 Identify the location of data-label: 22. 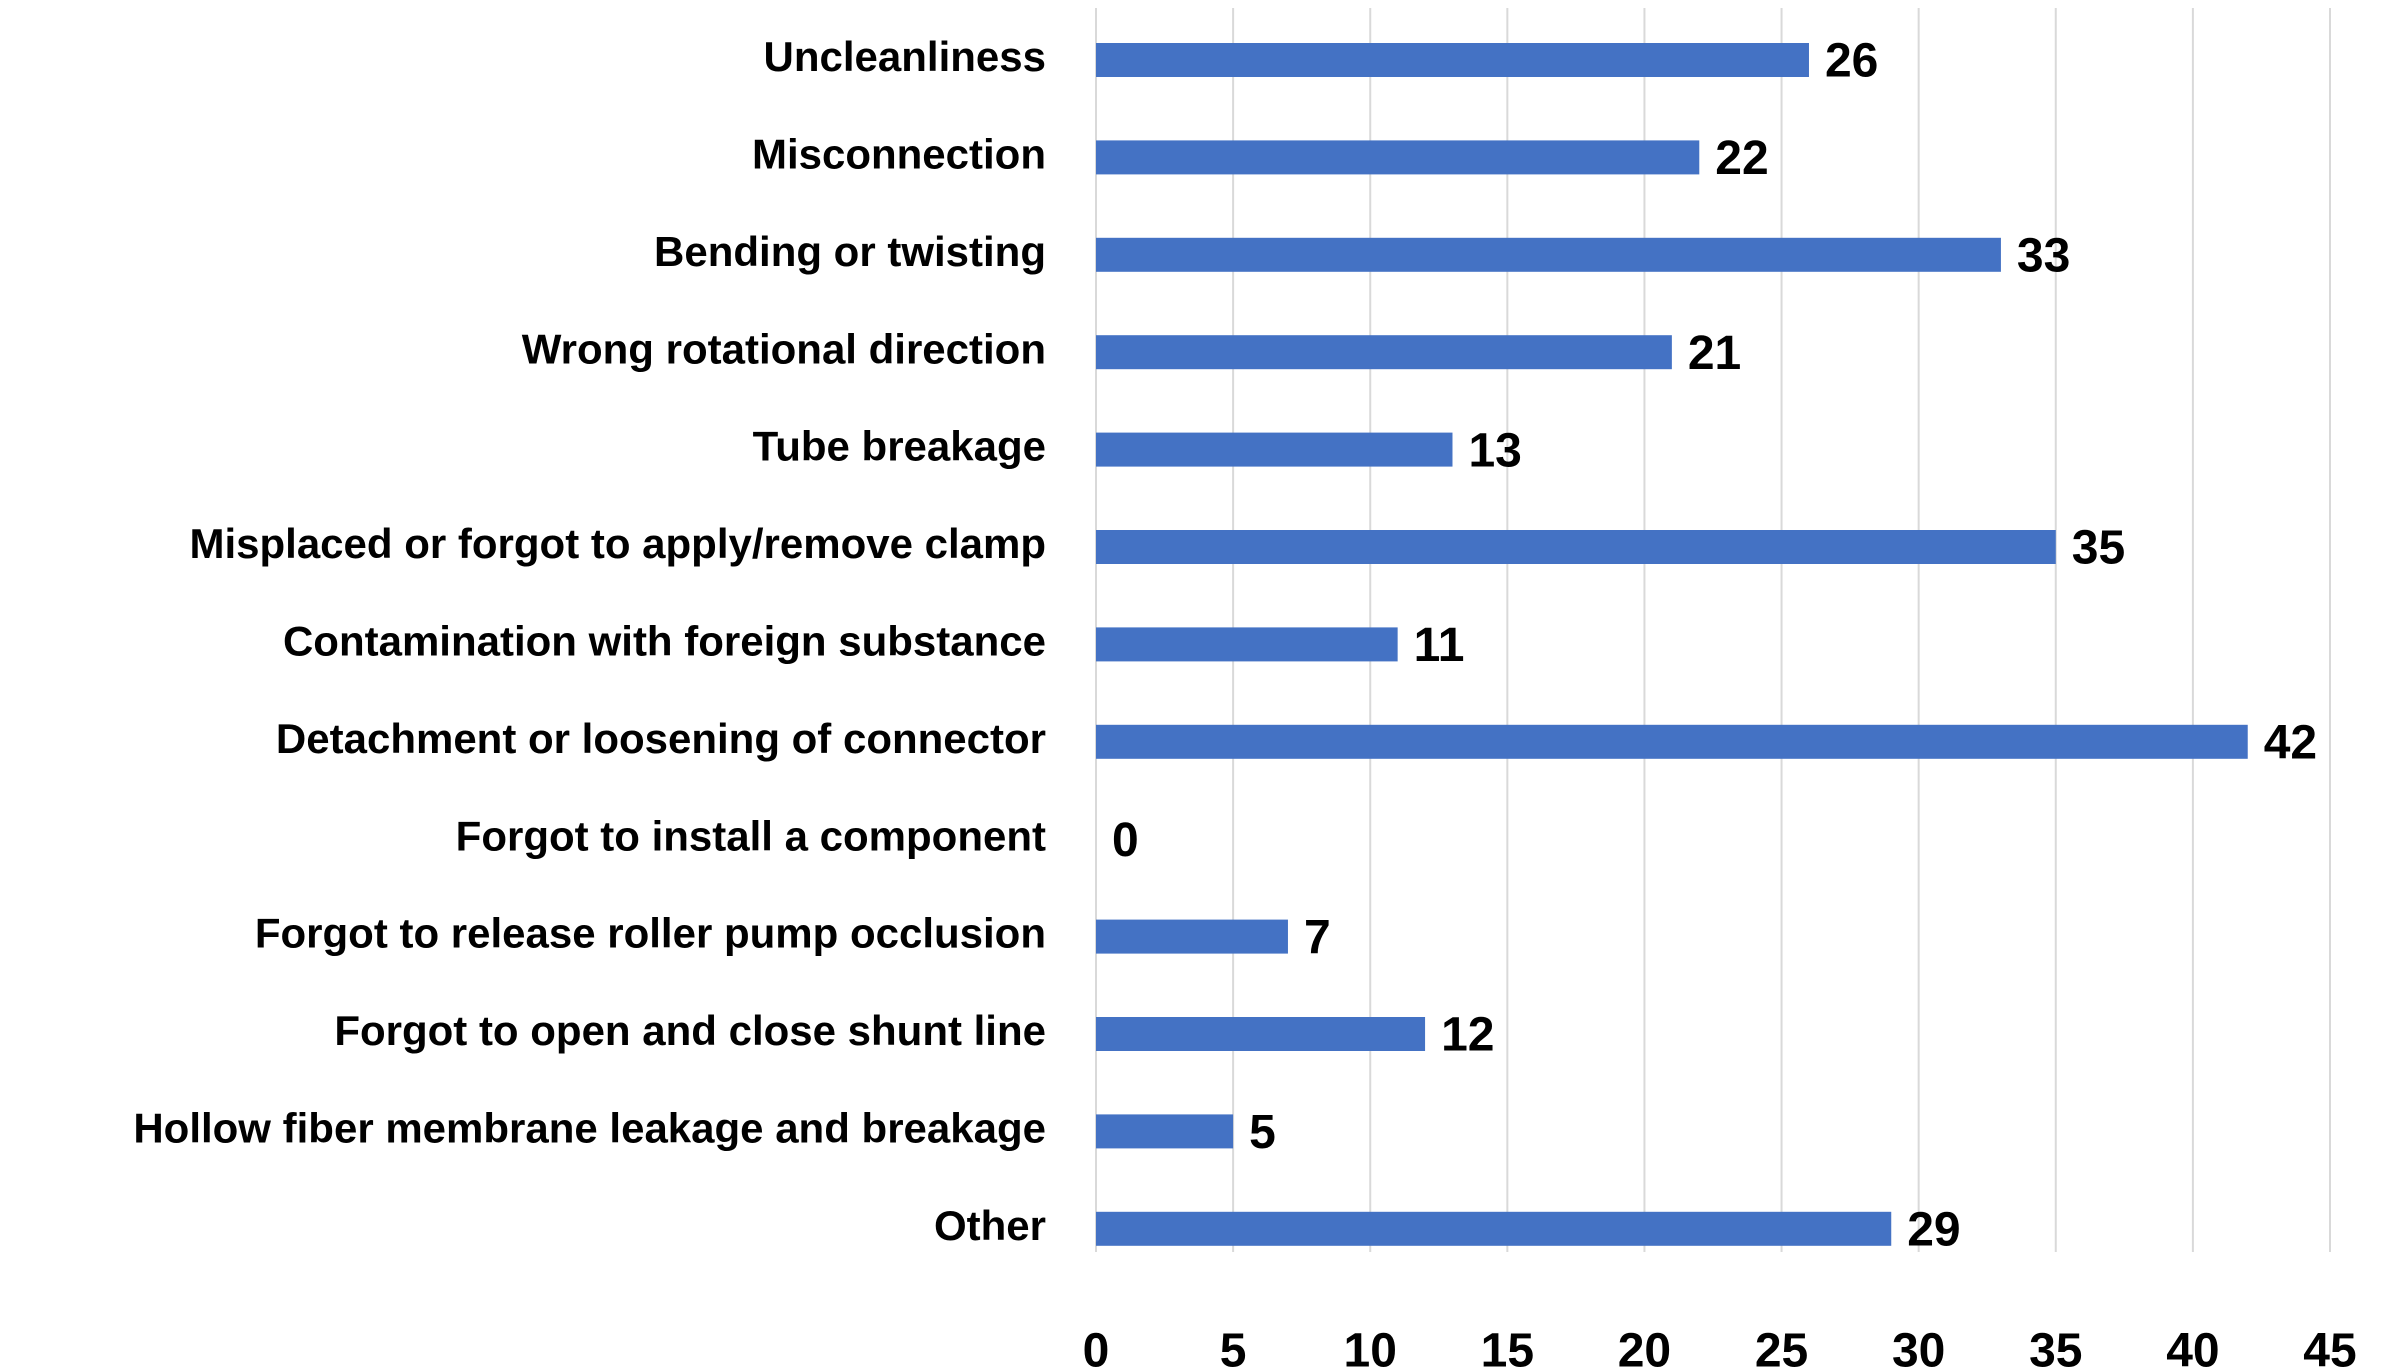
(1741, 158).